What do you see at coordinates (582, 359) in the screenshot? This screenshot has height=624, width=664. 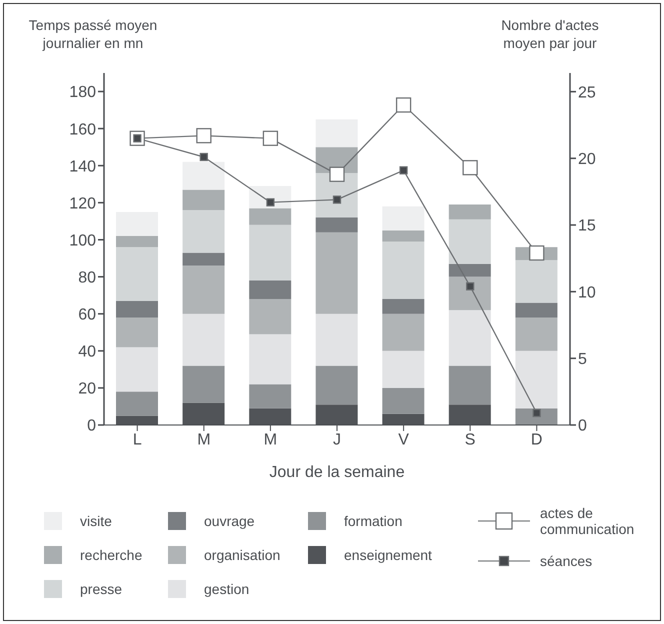 I see `y2-tick-label: 5` at bounding box center [582, 359].